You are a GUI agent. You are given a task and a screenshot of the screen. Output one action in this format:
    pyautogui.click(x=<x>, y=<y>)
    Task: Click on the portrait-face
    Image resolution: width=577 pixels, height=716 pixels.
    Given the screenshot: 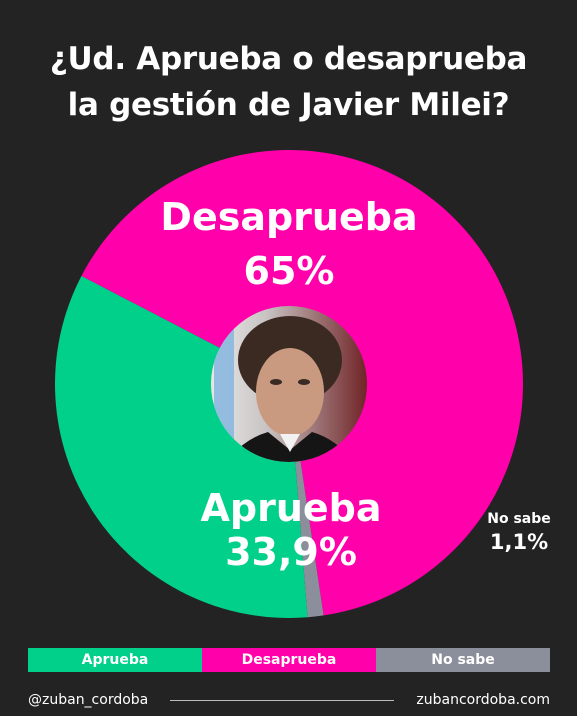 What is the action you would take?
    pyautogui.click(x=290, y=392)
    